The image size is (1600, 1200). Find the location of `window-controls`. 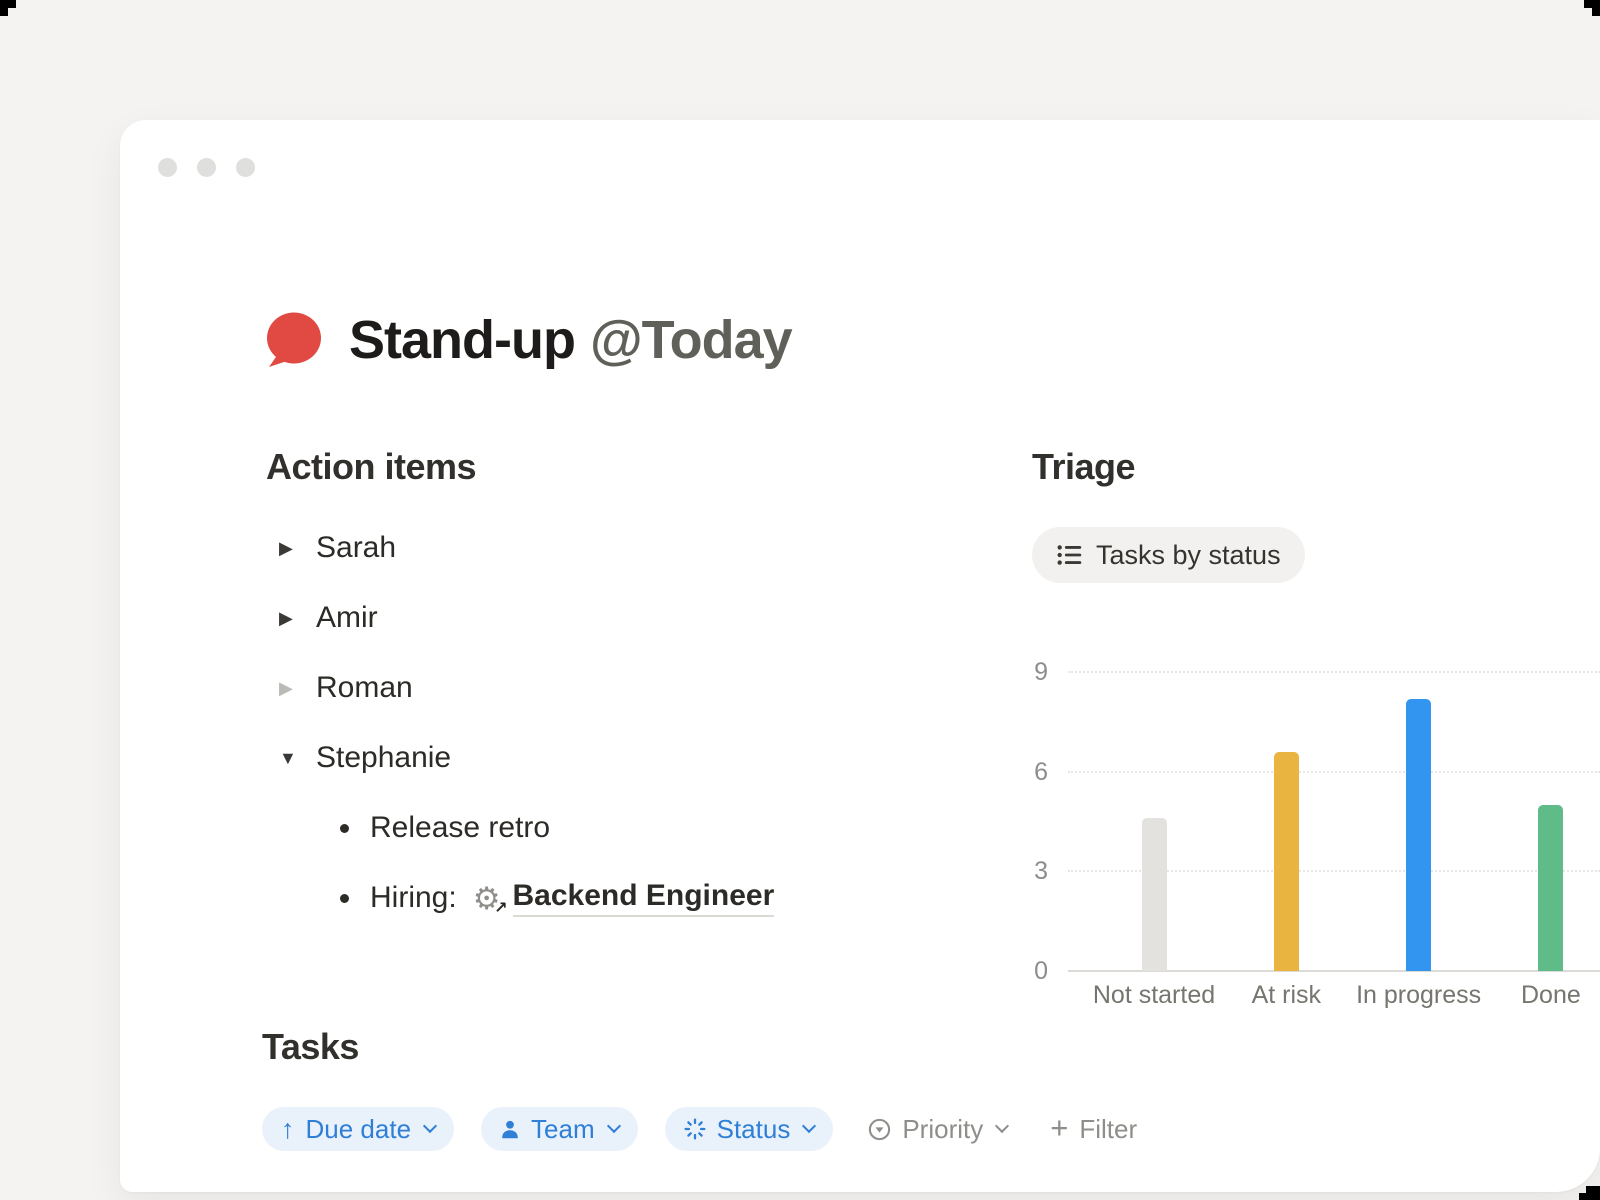

window-controls is located at coordinates (206, 167).